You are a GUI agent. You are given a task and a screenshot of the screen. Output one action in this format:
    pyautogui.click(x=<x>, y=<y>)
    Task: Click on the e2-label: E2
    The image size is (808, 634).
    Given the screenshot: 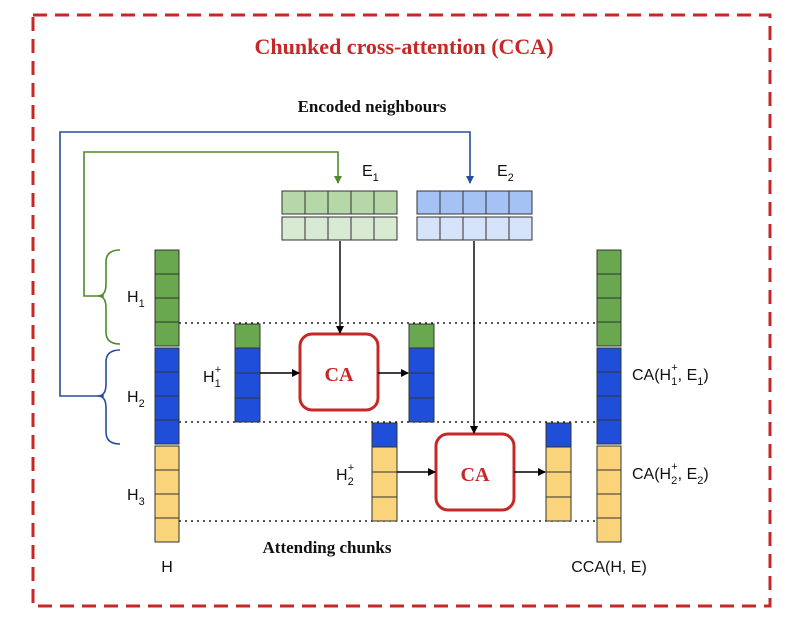 What is the action you would take?
    pyautogui.click(x=505, y=173)
    